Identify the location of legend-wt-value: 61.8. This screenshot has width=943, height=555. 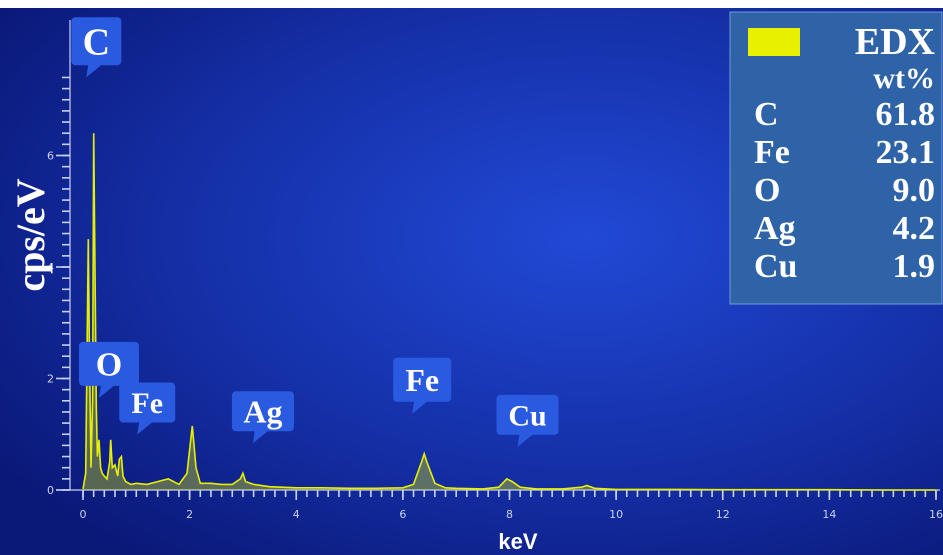
(906, 114).